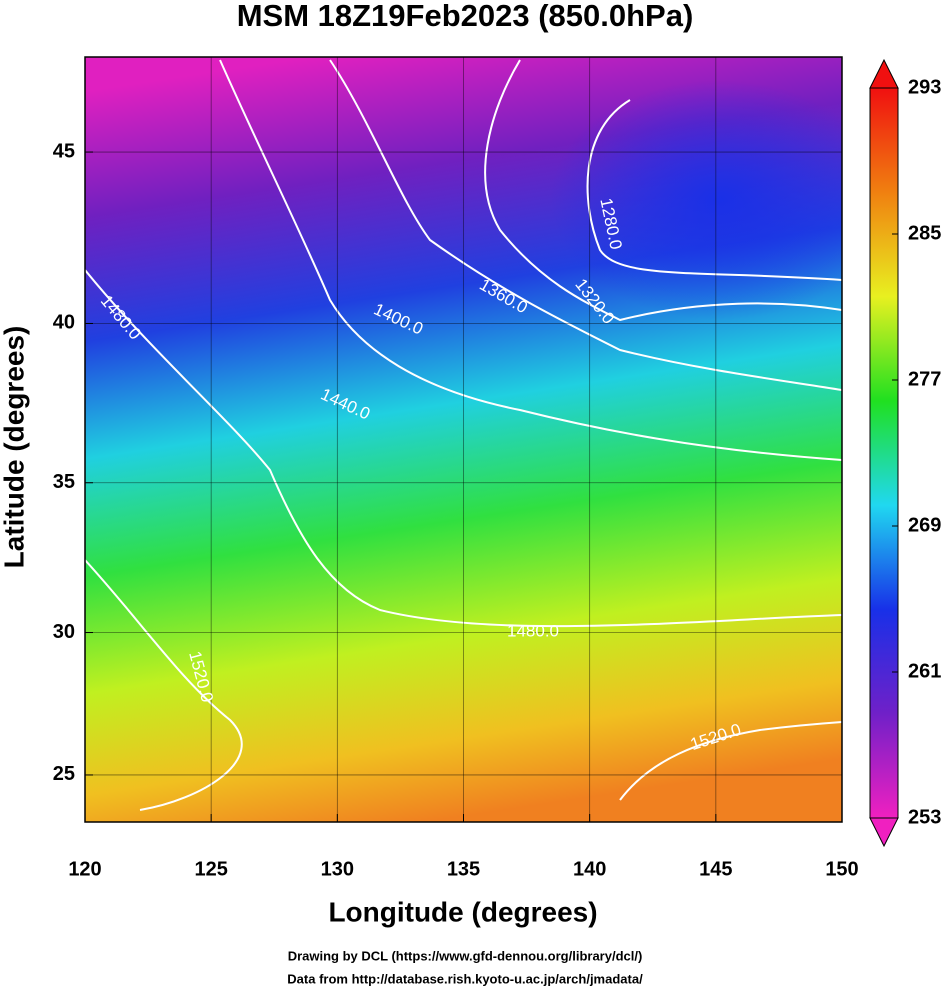  Describe the element at coordinates (924, 87) in the screenshot. I see `colorbar-tick-label: 293` at that location.